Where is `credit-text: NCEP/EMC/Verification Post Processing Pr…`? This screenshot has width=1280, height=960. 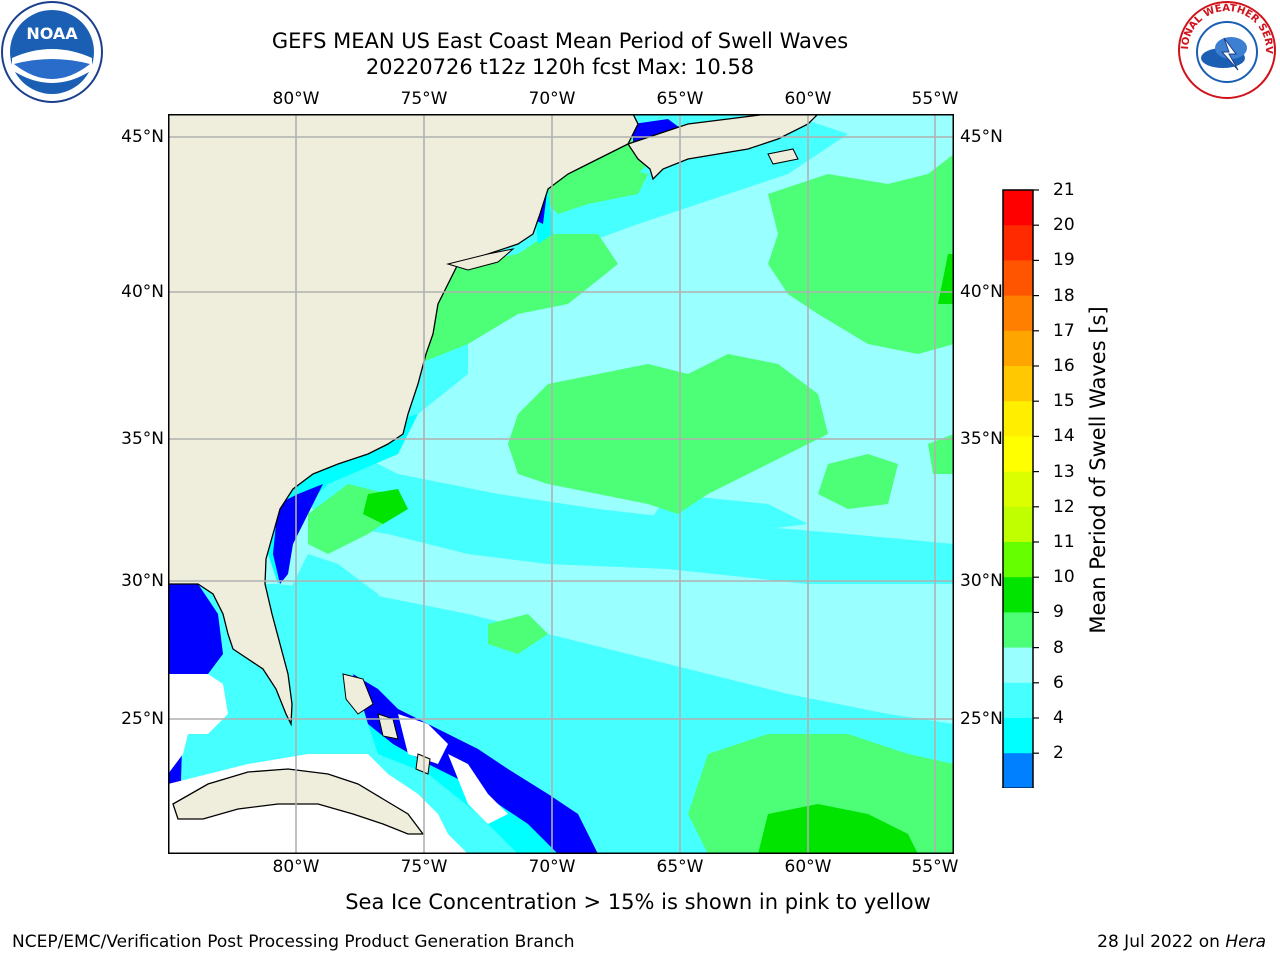
credit-text: NCEP/EMC/Verification Post Processing Pr… is located at coordinates (293, 942).